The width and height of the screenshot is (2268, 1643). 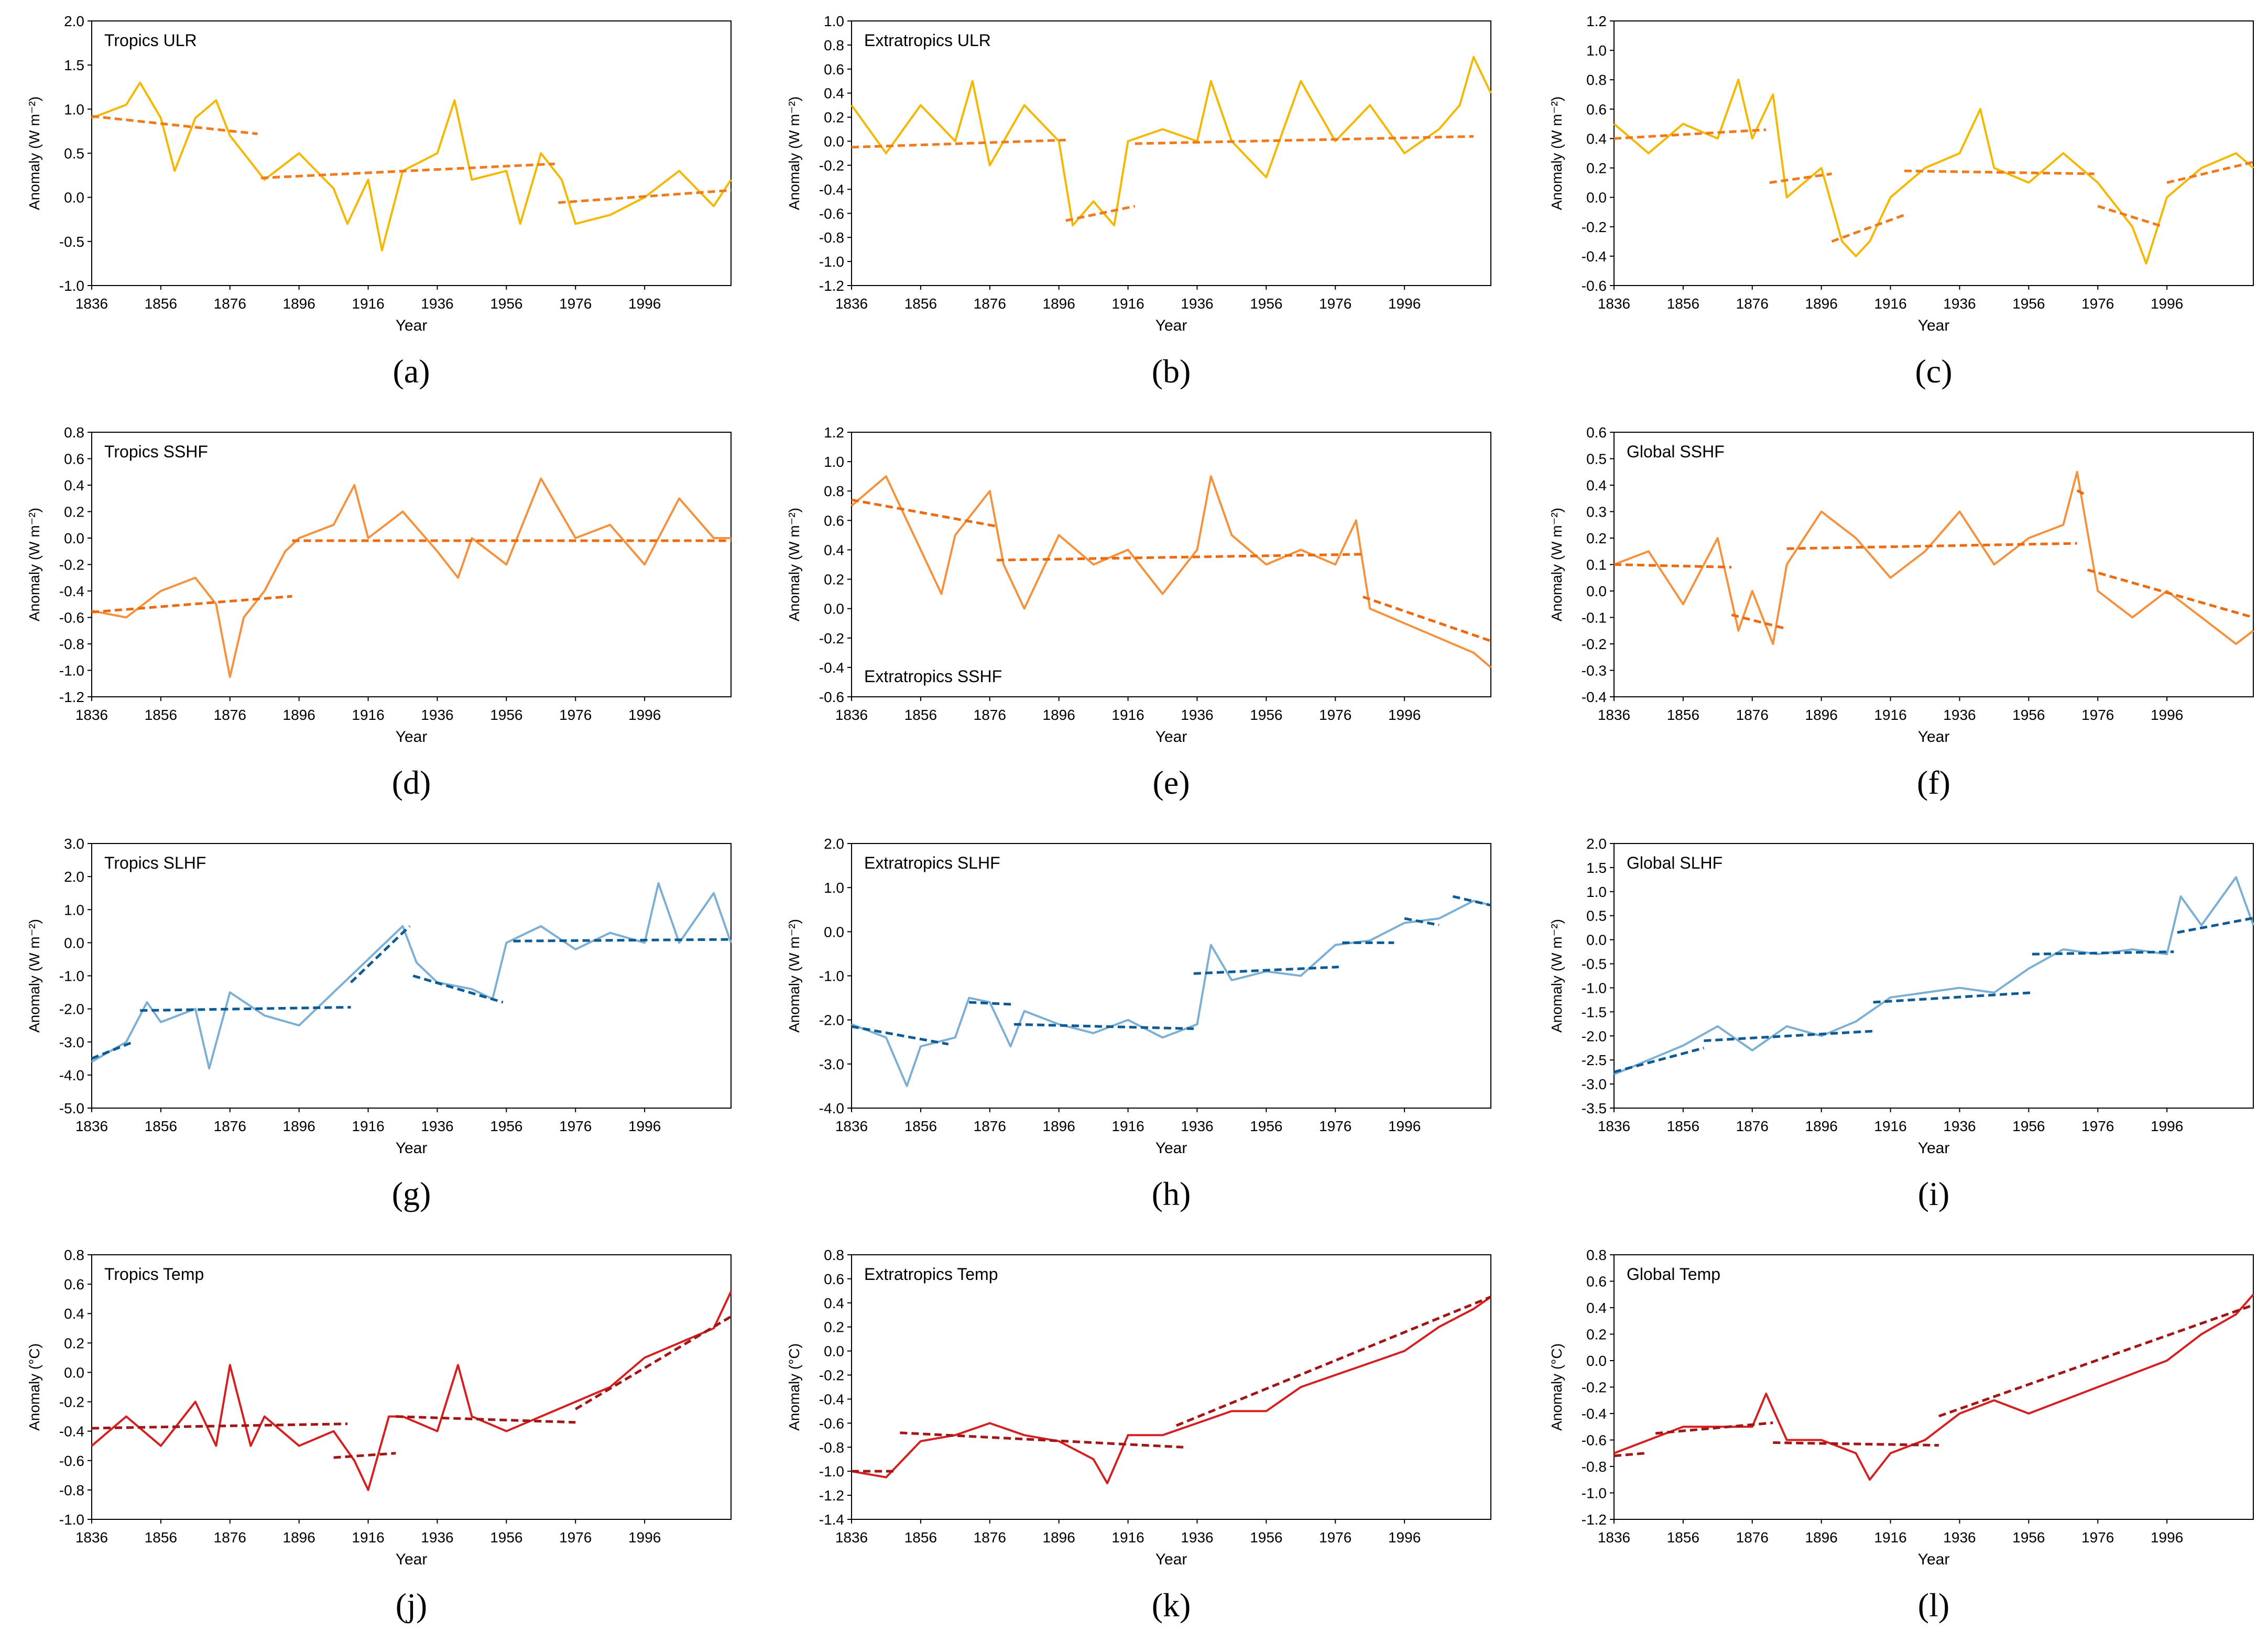 What do you see at coordinates (575, 304) in the screenshot?
I see `x-tick-label-a-7: 1976` at bounding box center [575, 304].